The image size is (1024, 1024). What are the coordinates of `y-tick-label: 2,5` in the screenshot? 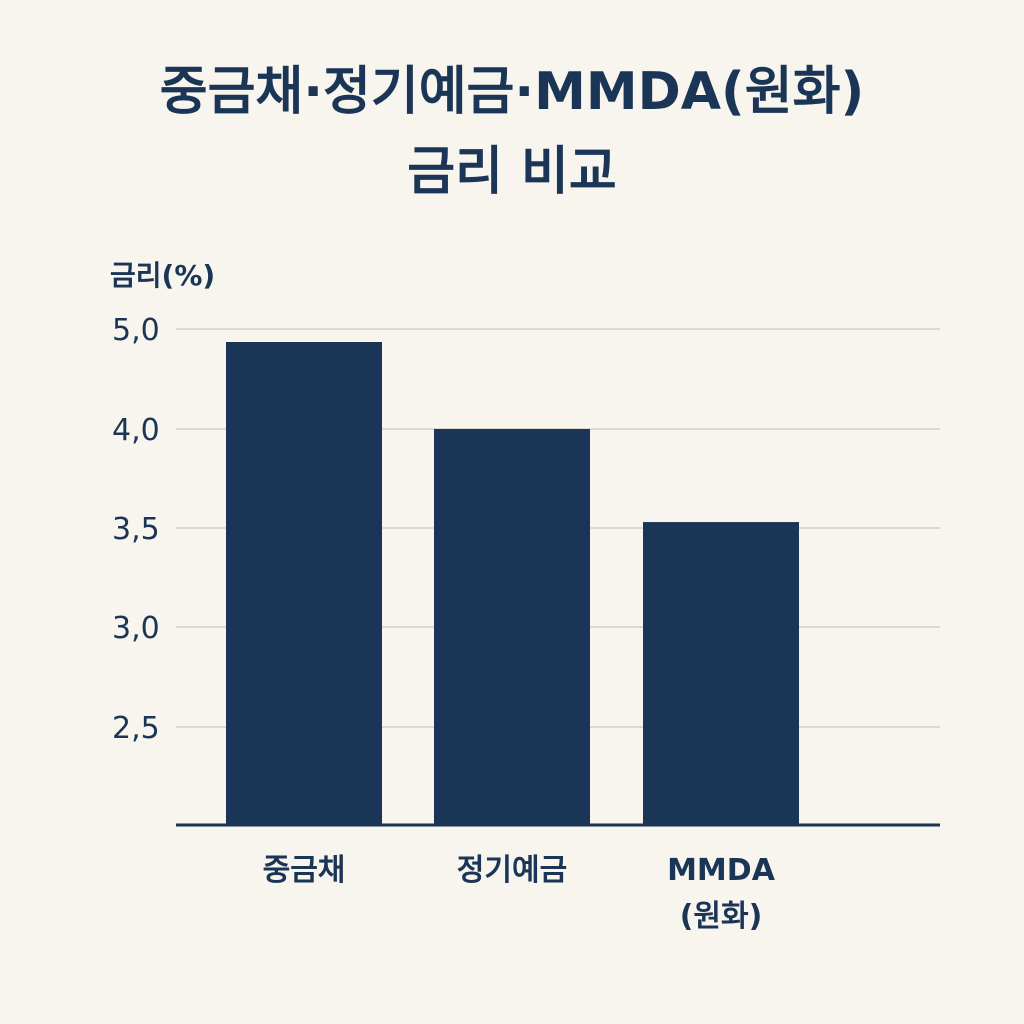 It's located at (136, 728).